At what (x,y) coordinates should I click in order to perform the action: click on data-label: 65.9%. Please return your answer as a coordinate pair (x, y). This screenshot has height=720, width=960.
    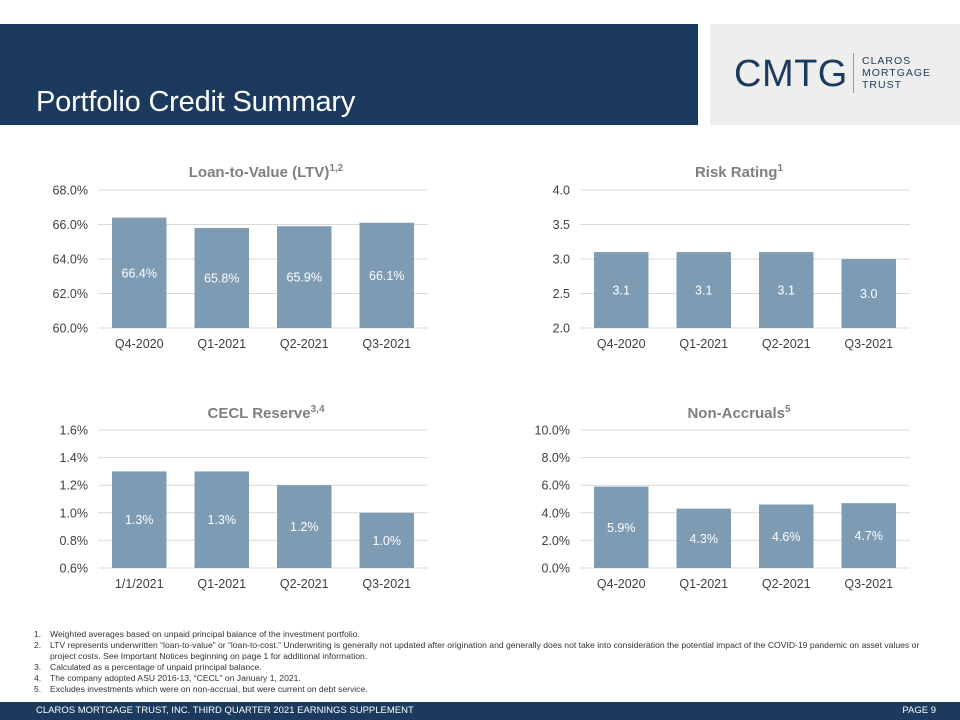
    Looking at the image, I should click on (304, 278).